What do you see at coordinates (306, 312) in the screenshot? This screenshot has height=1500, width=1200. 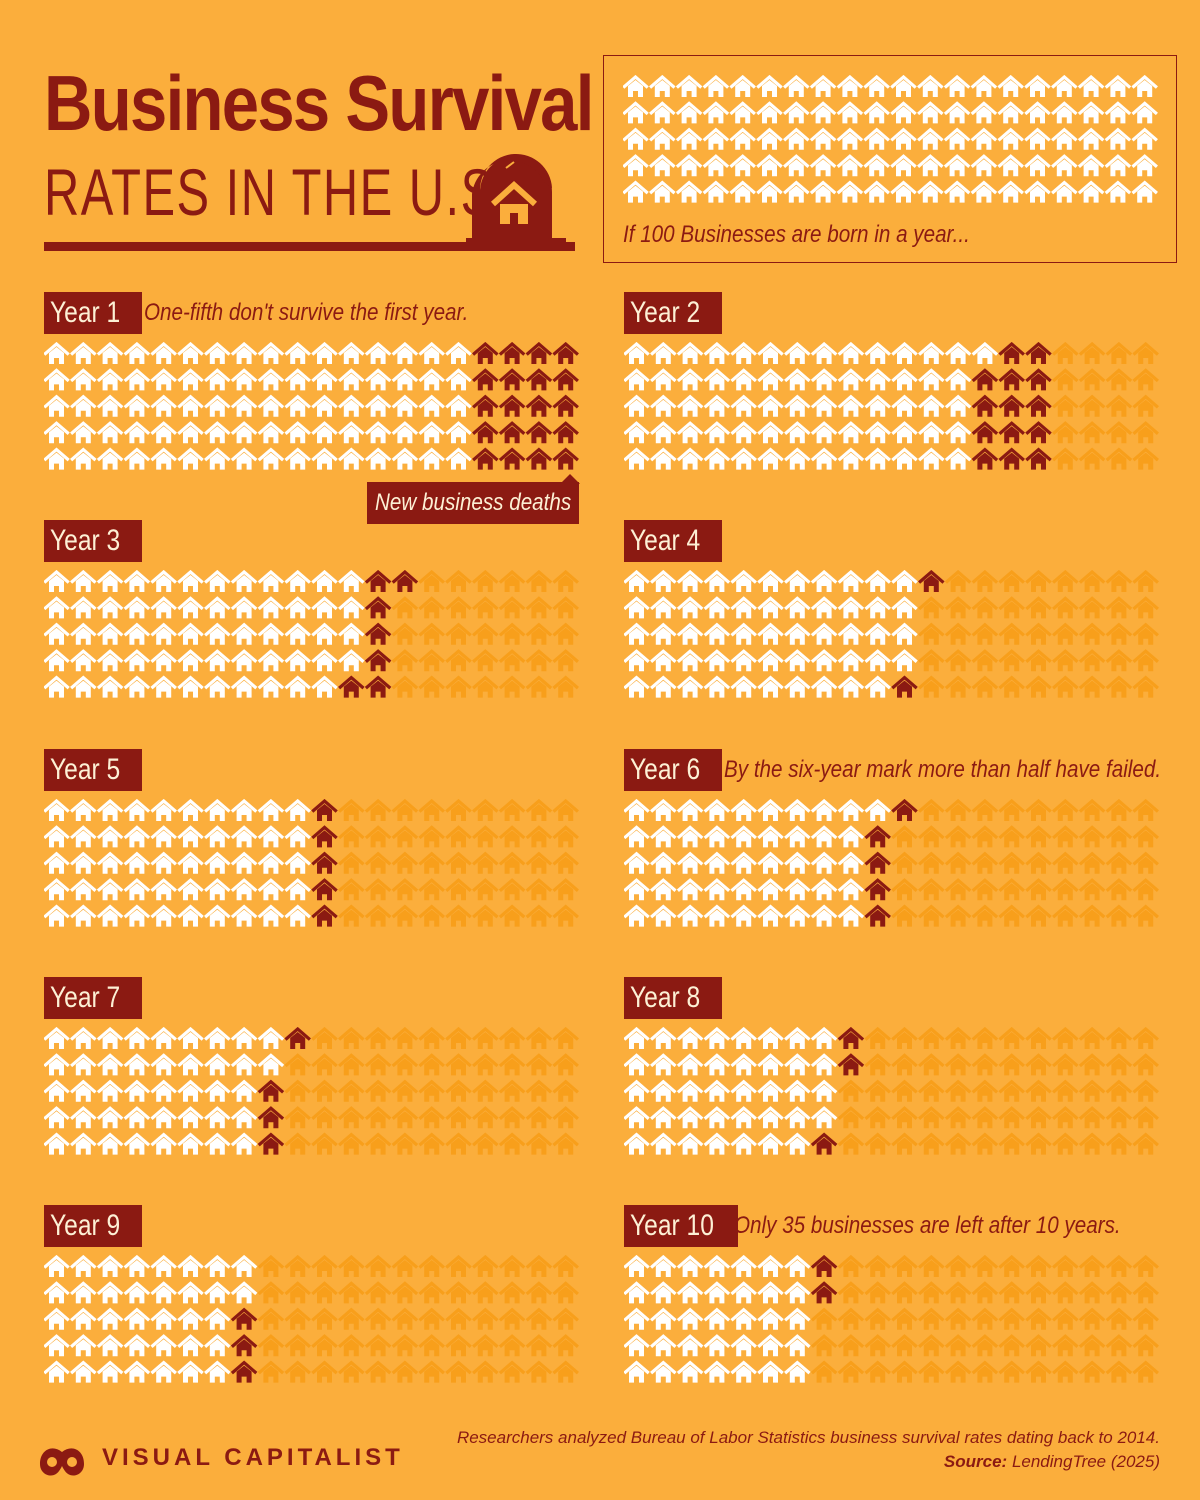 I see `year-note: One-fifth don't survive the first year.` at bounding box center [306, 312].